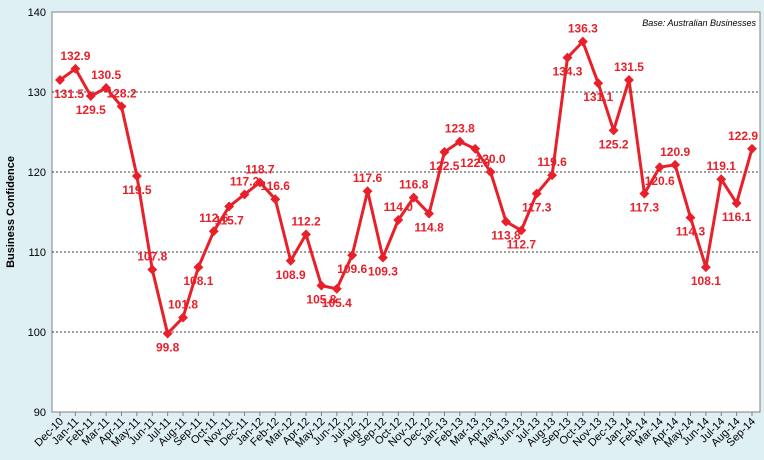  What do you see at coordinates (522, 244) in the screenshot?
I see `data-label: 112.7` at bounding box center [522, 244].